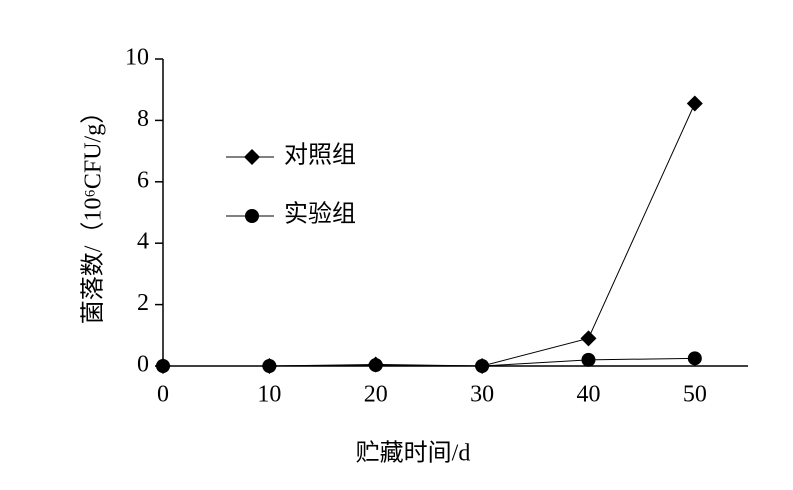 The image size is (793, 490). Describe the element at coordinates (143, 365) in the screenshot. I see `y-tick-label: 0` at that location.